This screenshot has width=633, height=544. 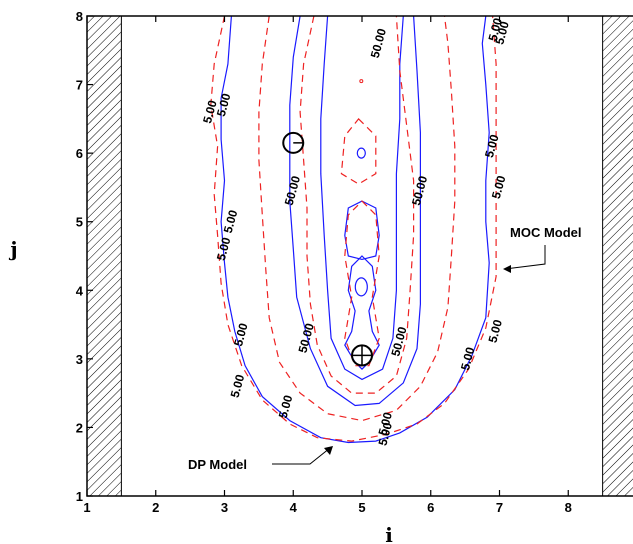 I want to click on dp-arrow-head, so click(x=328, y=450).